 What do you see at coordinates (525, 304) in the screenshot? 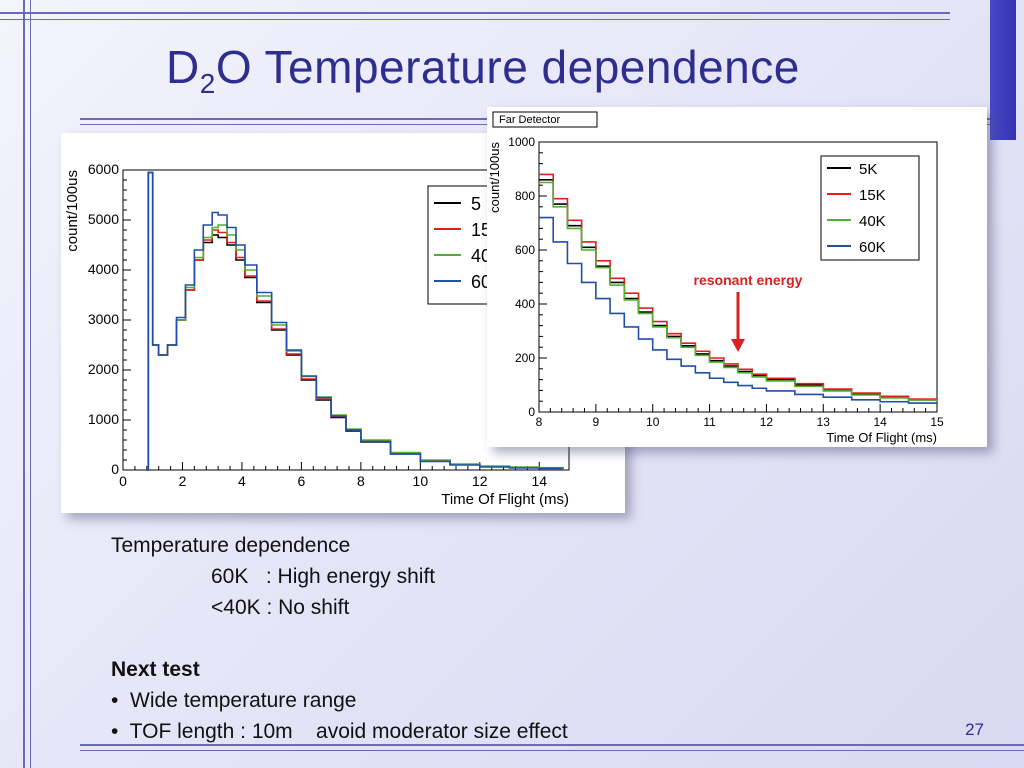
I see `y-tick-label: 400` at bounding box center [525, 304].